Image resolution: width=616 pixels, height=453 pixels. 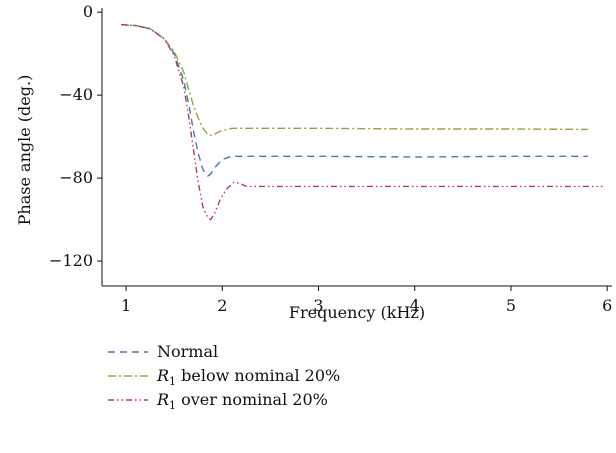 I want to click on x-axis-title: Frequency (kHz), so click(x=357, y=312).